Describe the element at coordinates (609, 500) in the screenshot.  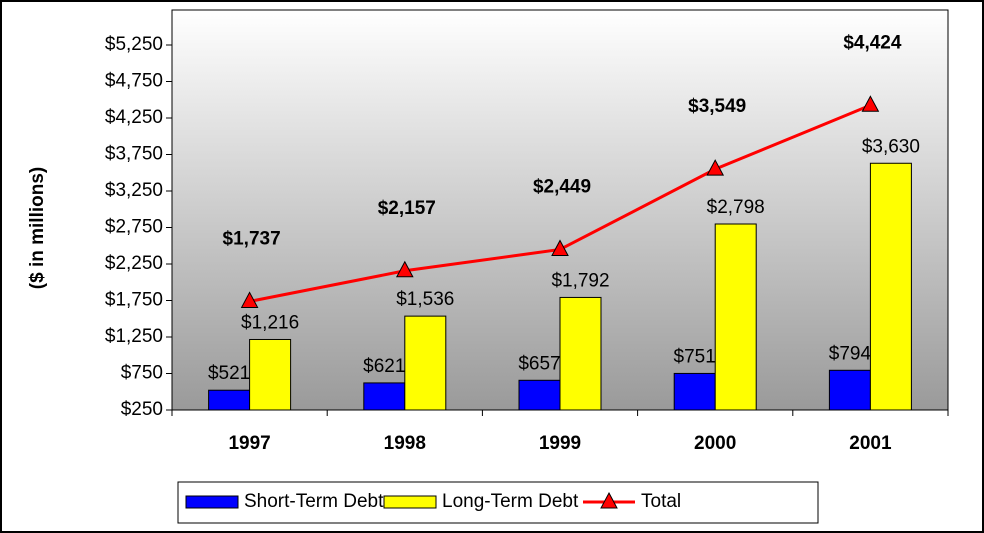
I see `legend-marker` at that location.